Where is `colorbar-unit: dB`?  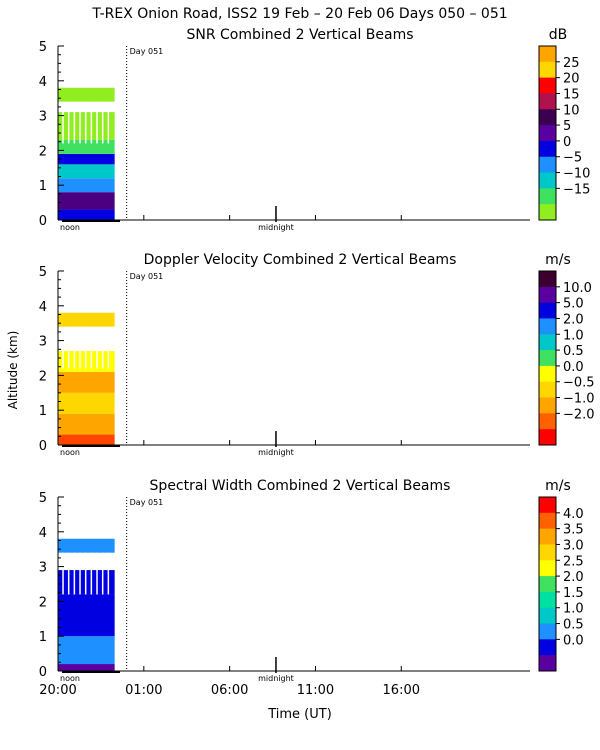
colorbar-unit: dB is located at coordinates (558, 35).